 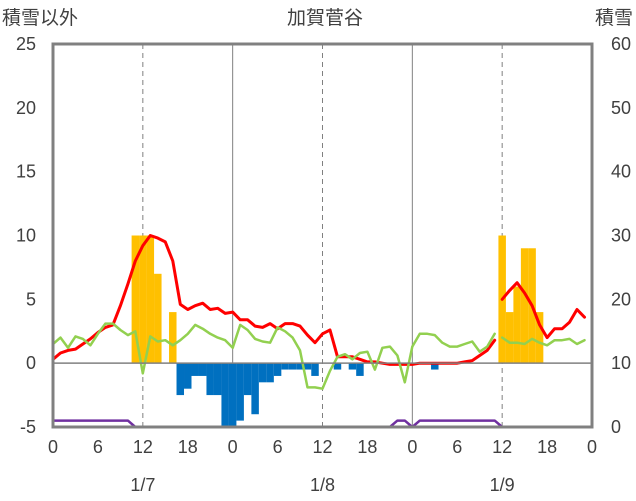 I want to click on date-label: 1/7, so click(x=142, y=485).